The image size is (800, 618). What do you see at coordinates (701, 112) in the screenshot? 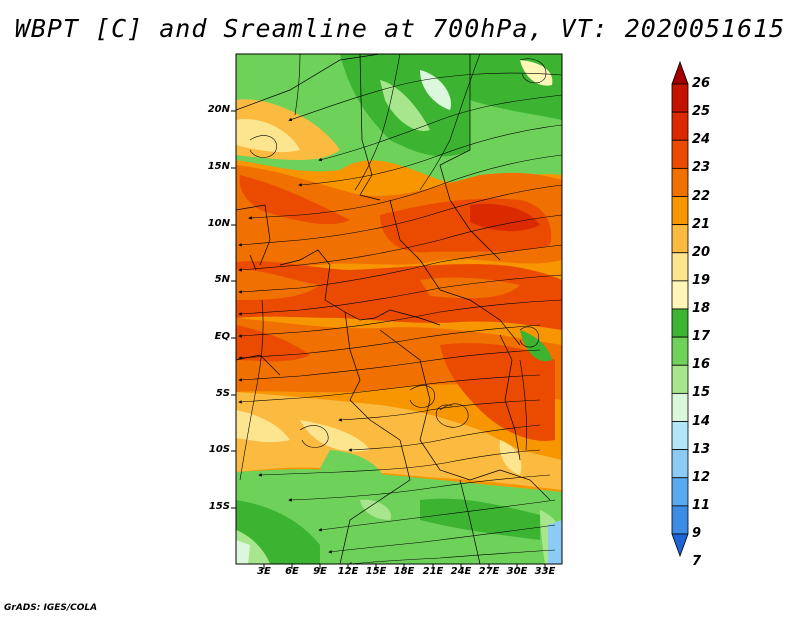
I see `colorbar-label: 25` at bounding box center [701, 112].